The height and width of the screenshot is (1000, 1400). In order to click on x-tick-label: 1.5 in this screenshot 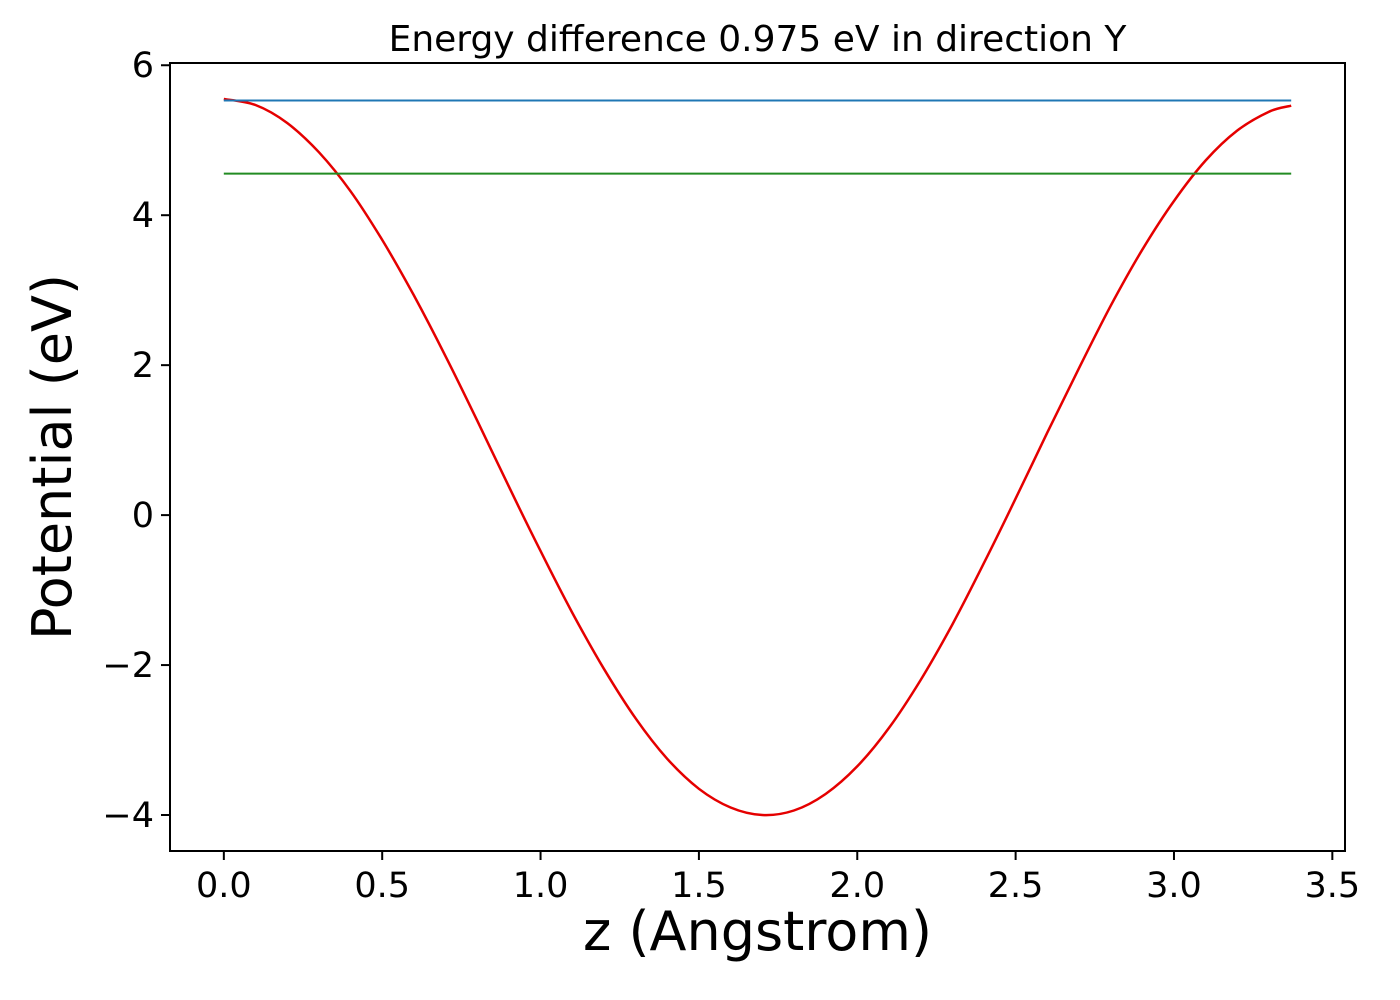, I will do `click(699, 886)`.